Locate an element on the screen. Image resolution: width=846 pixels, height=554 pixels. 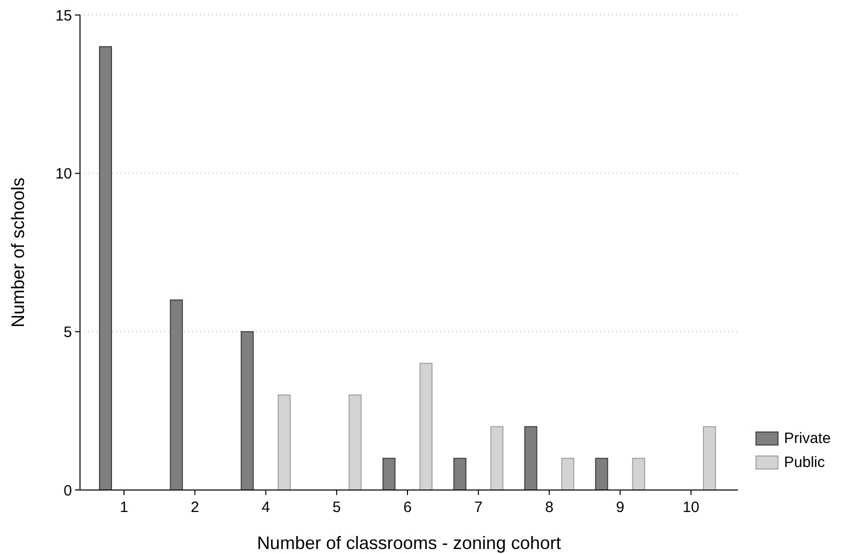
x-tick-label: 8 is located at coordinates (549, 507).